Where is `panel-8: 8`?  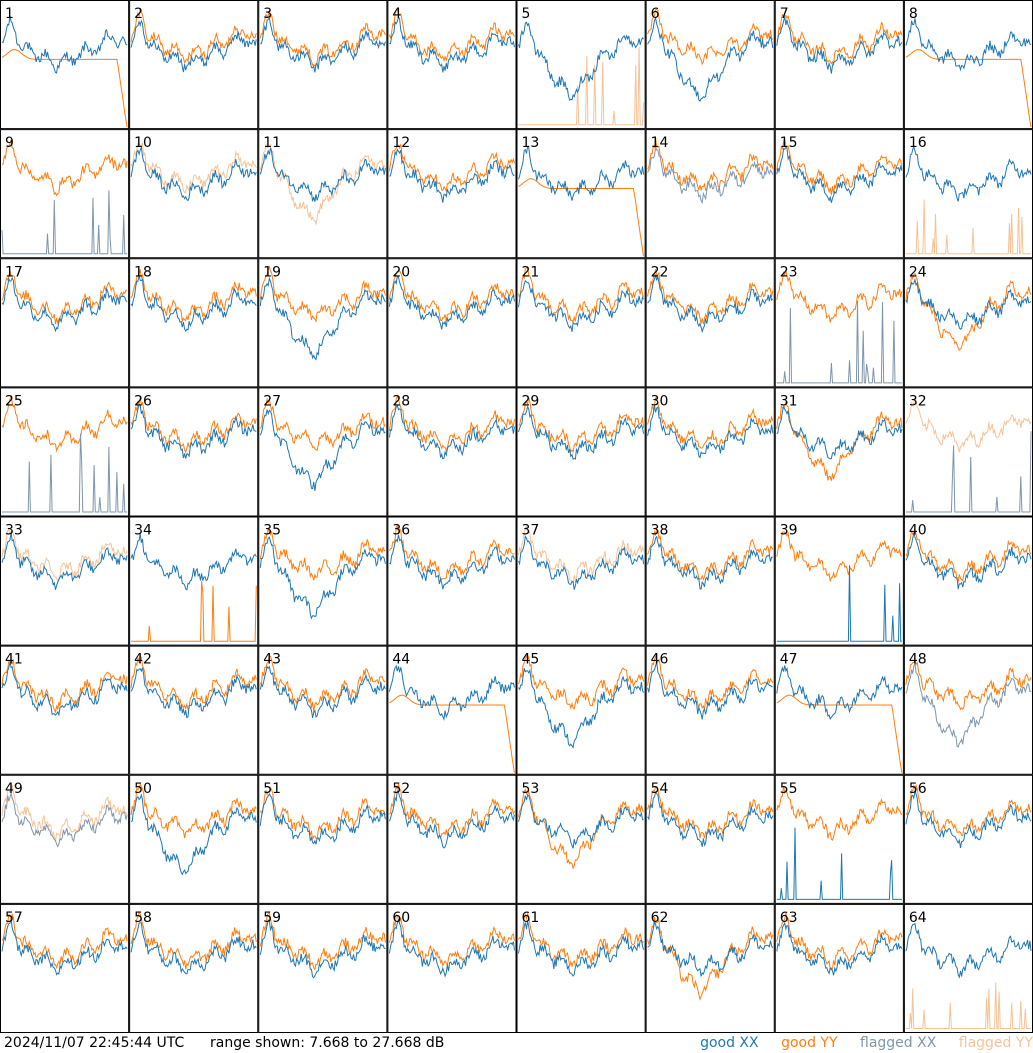 panel-8: 8 is located at coordinates (968, 65).